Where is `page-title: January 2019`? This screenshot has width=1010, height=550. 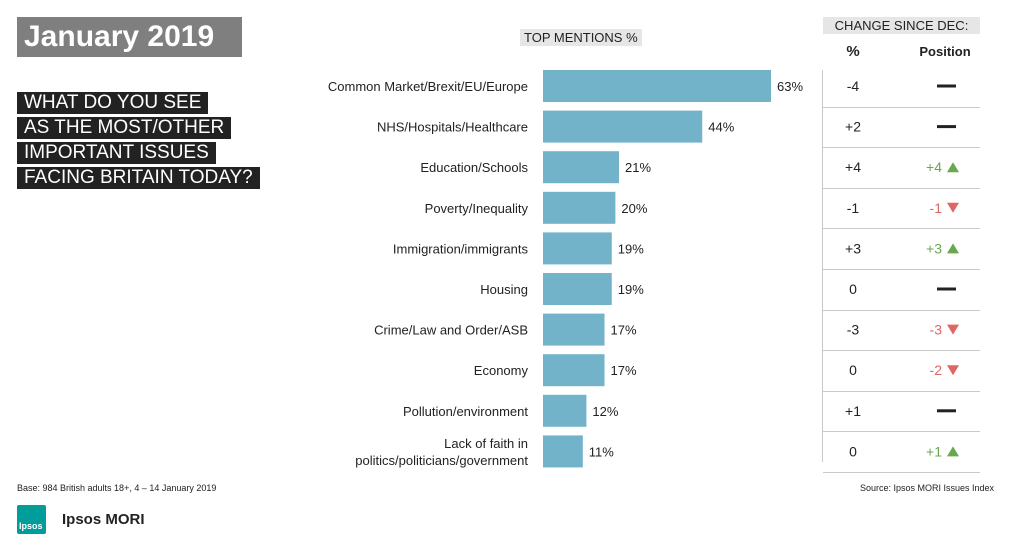 page-title: January 2019 is located at coordinates (129, 37).